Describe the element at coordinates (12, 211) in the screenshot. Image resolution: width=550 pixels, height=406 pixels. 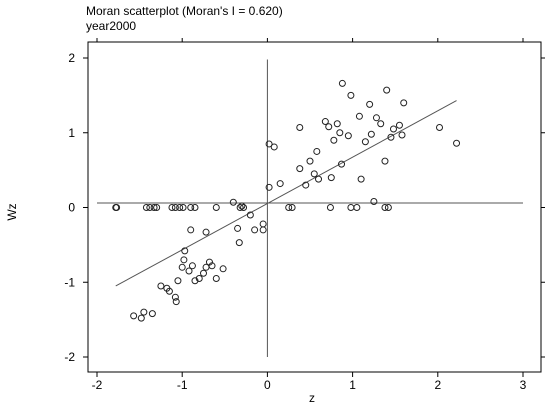
I see `y-axis-label: Wz` at that location.